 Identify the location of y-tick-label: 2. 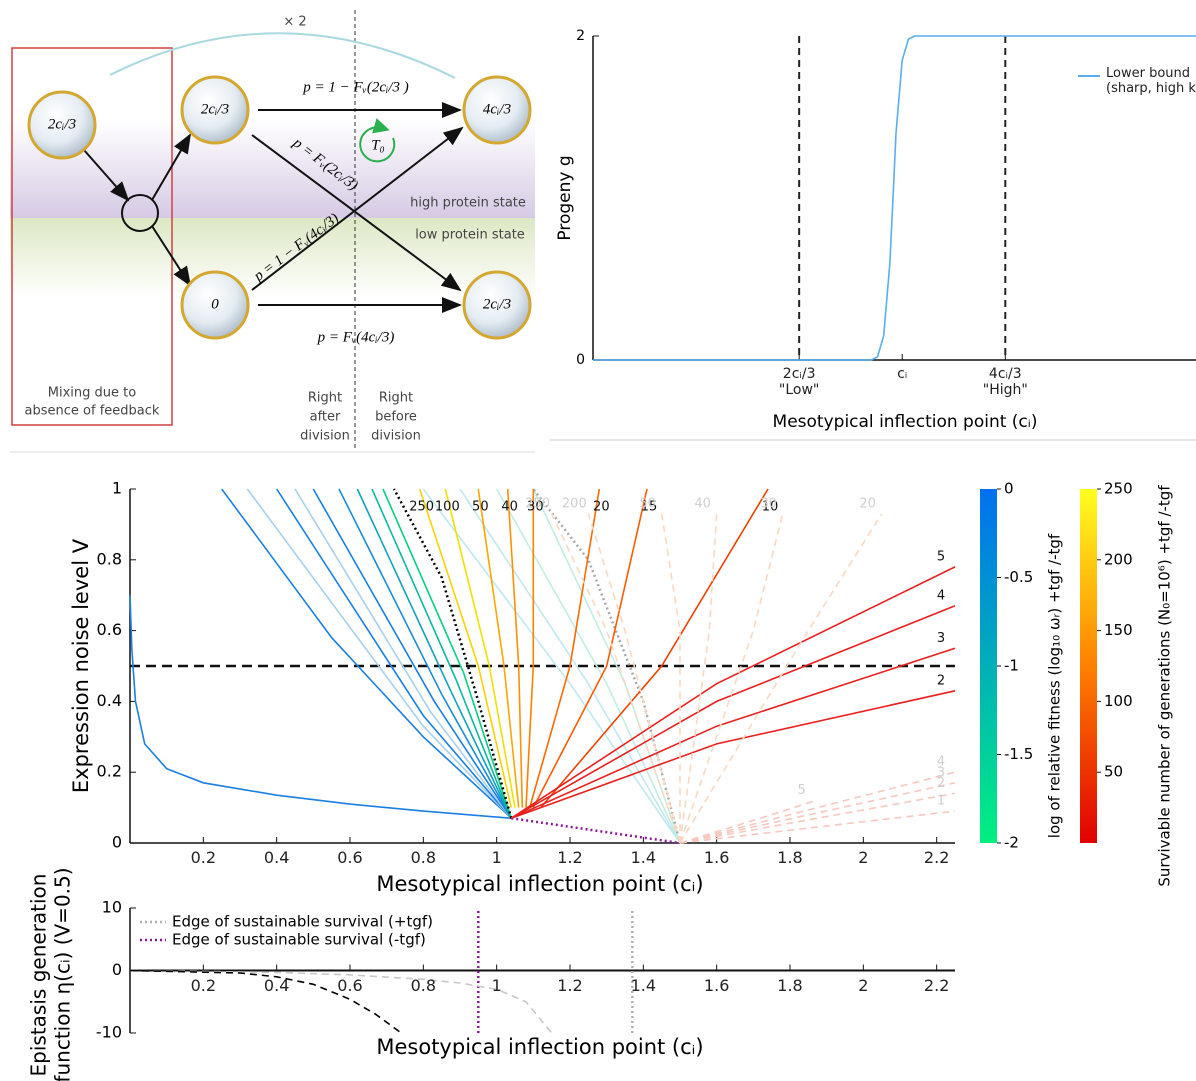
(580, 36).